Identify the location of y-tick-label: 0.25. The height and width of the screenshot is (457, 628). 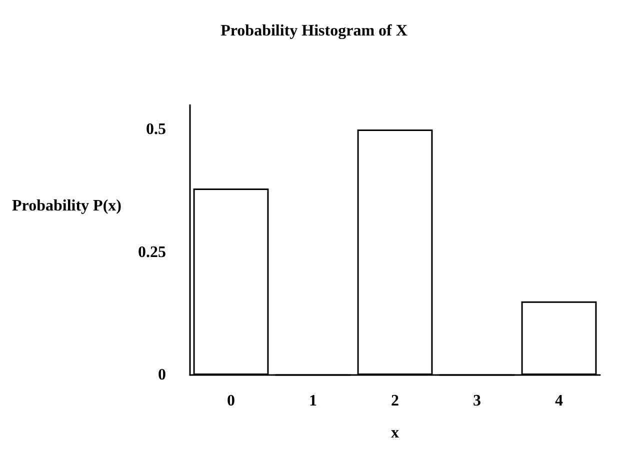
(152, 252).